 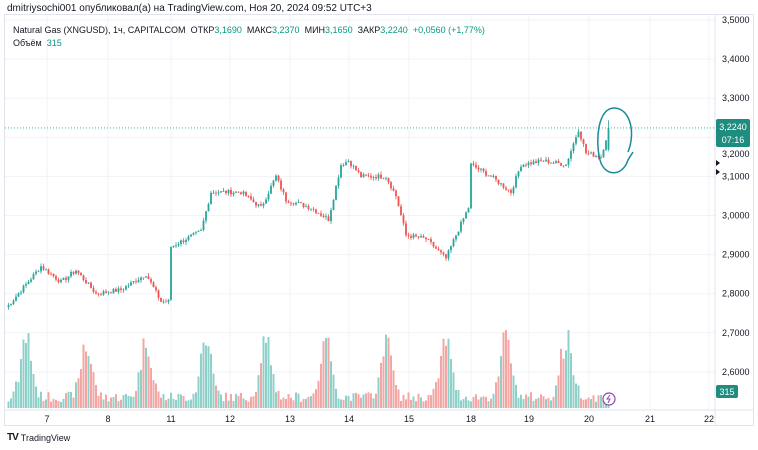 What do you see at coordinates (718, 172) in the screenshot?
I see `marker-arrow-icon` at bounding box center [718, 172].